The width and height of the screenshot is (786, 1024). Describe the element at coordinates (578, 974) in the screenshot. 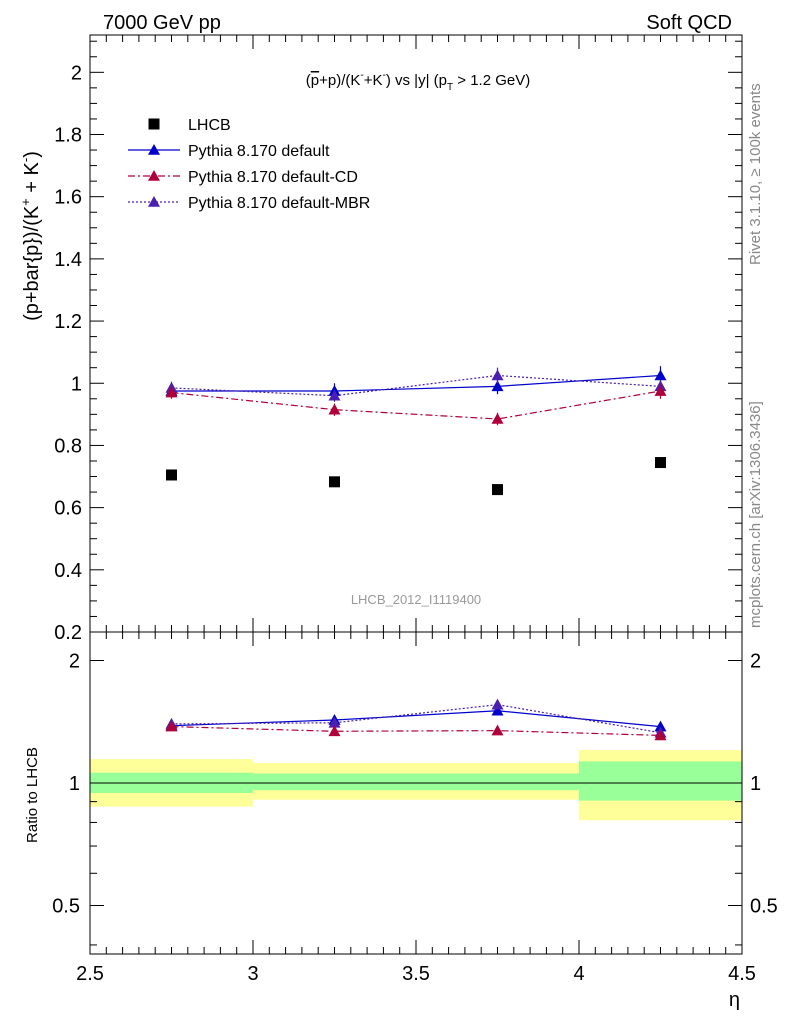

I see `x-tick-label: 4` at that location.